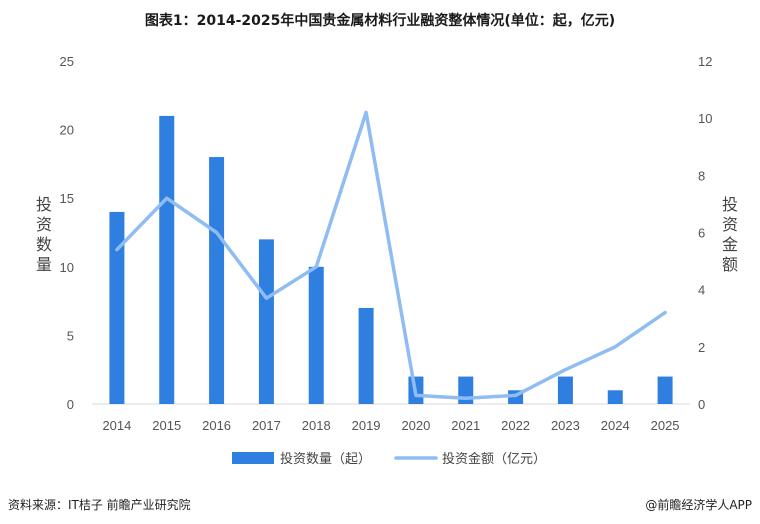 The width and height of the screenshot is (760, 524). I want to click on y-left-tick-label: 25, so click(67, 61).